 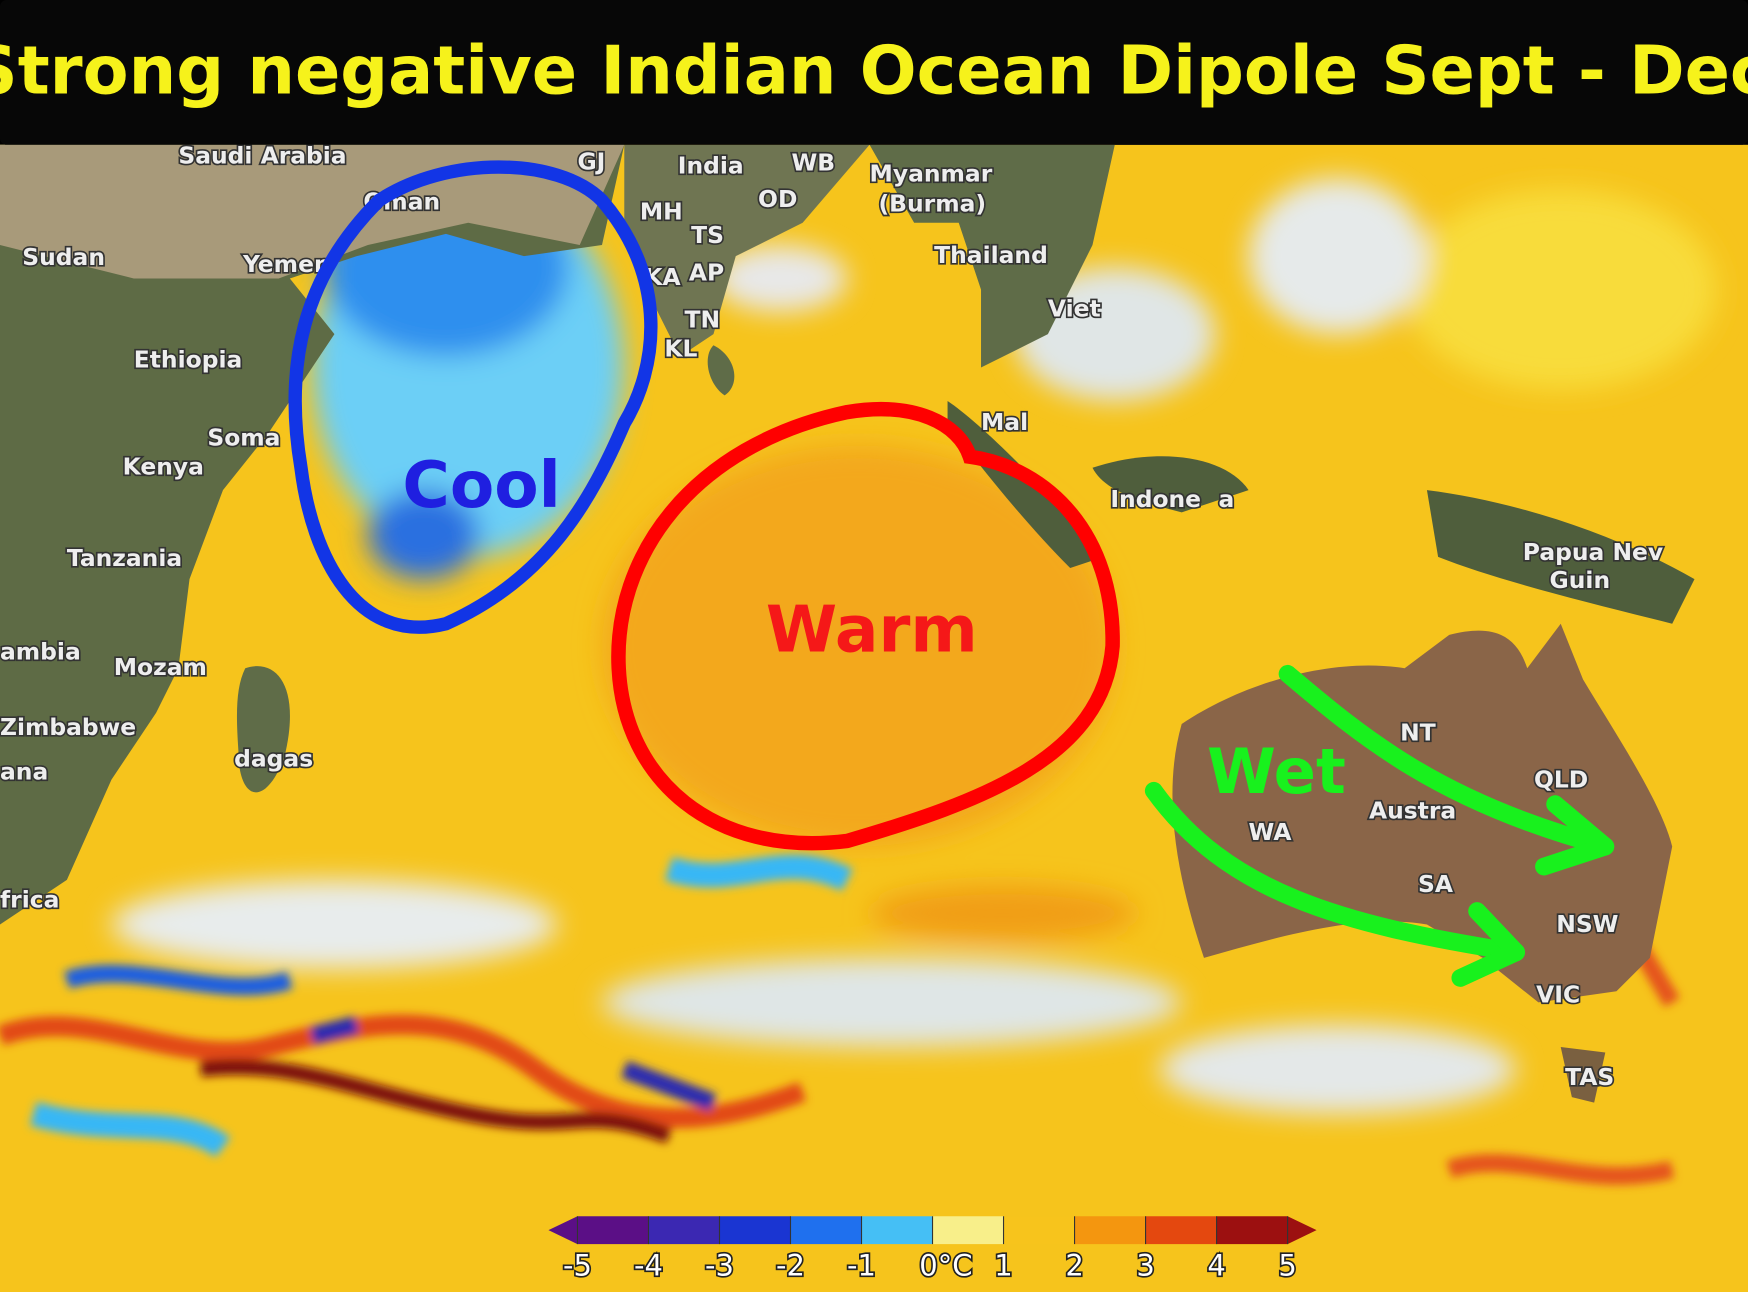 I want to click on place-label: Mal, so click(x=1004, y=422).